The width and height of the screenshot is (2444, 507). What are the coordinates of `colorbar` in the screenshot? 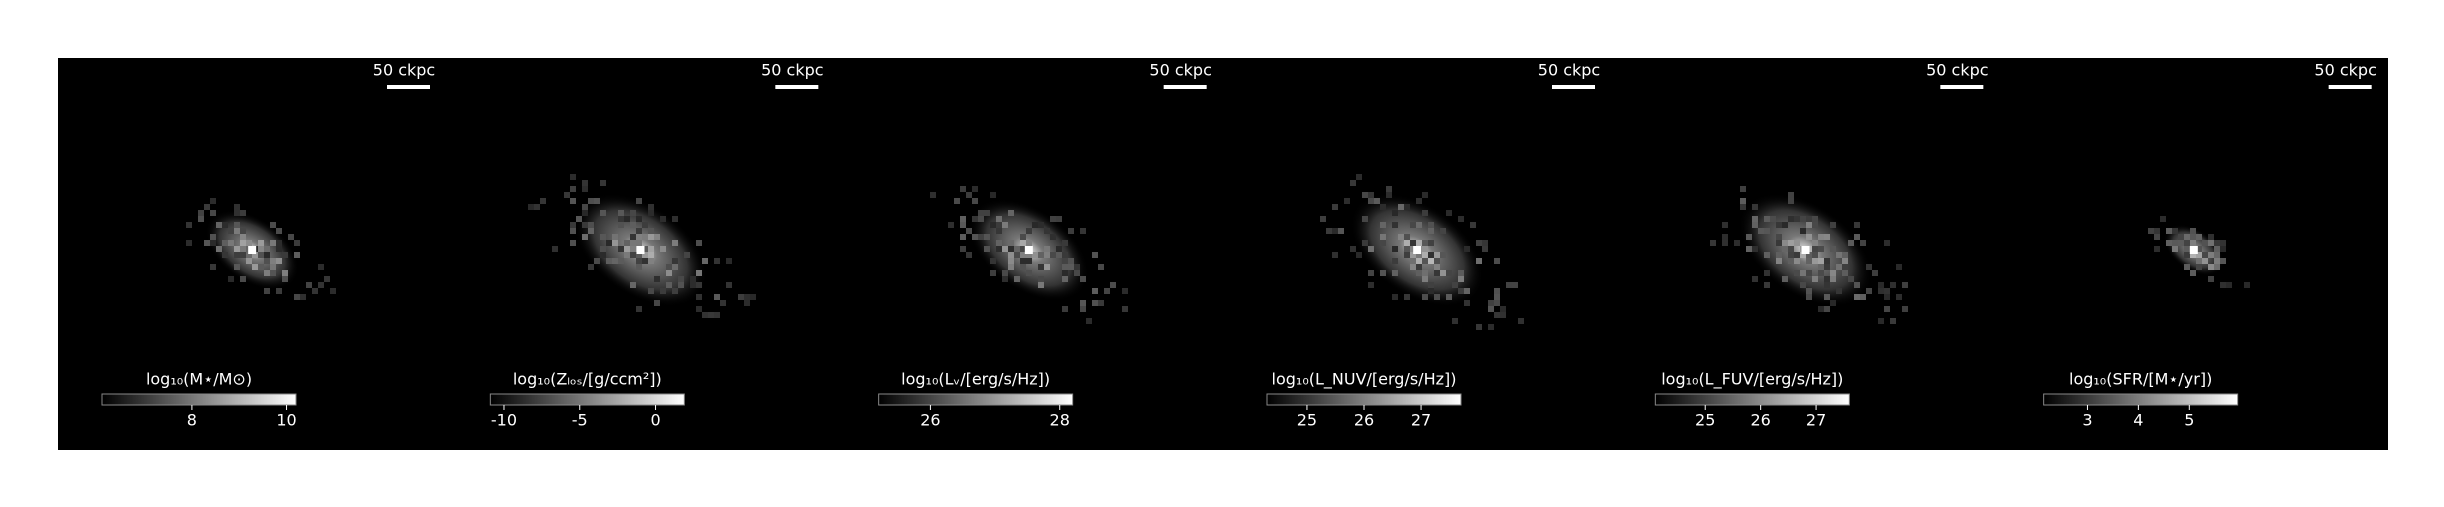 It's located at (1364, 399).